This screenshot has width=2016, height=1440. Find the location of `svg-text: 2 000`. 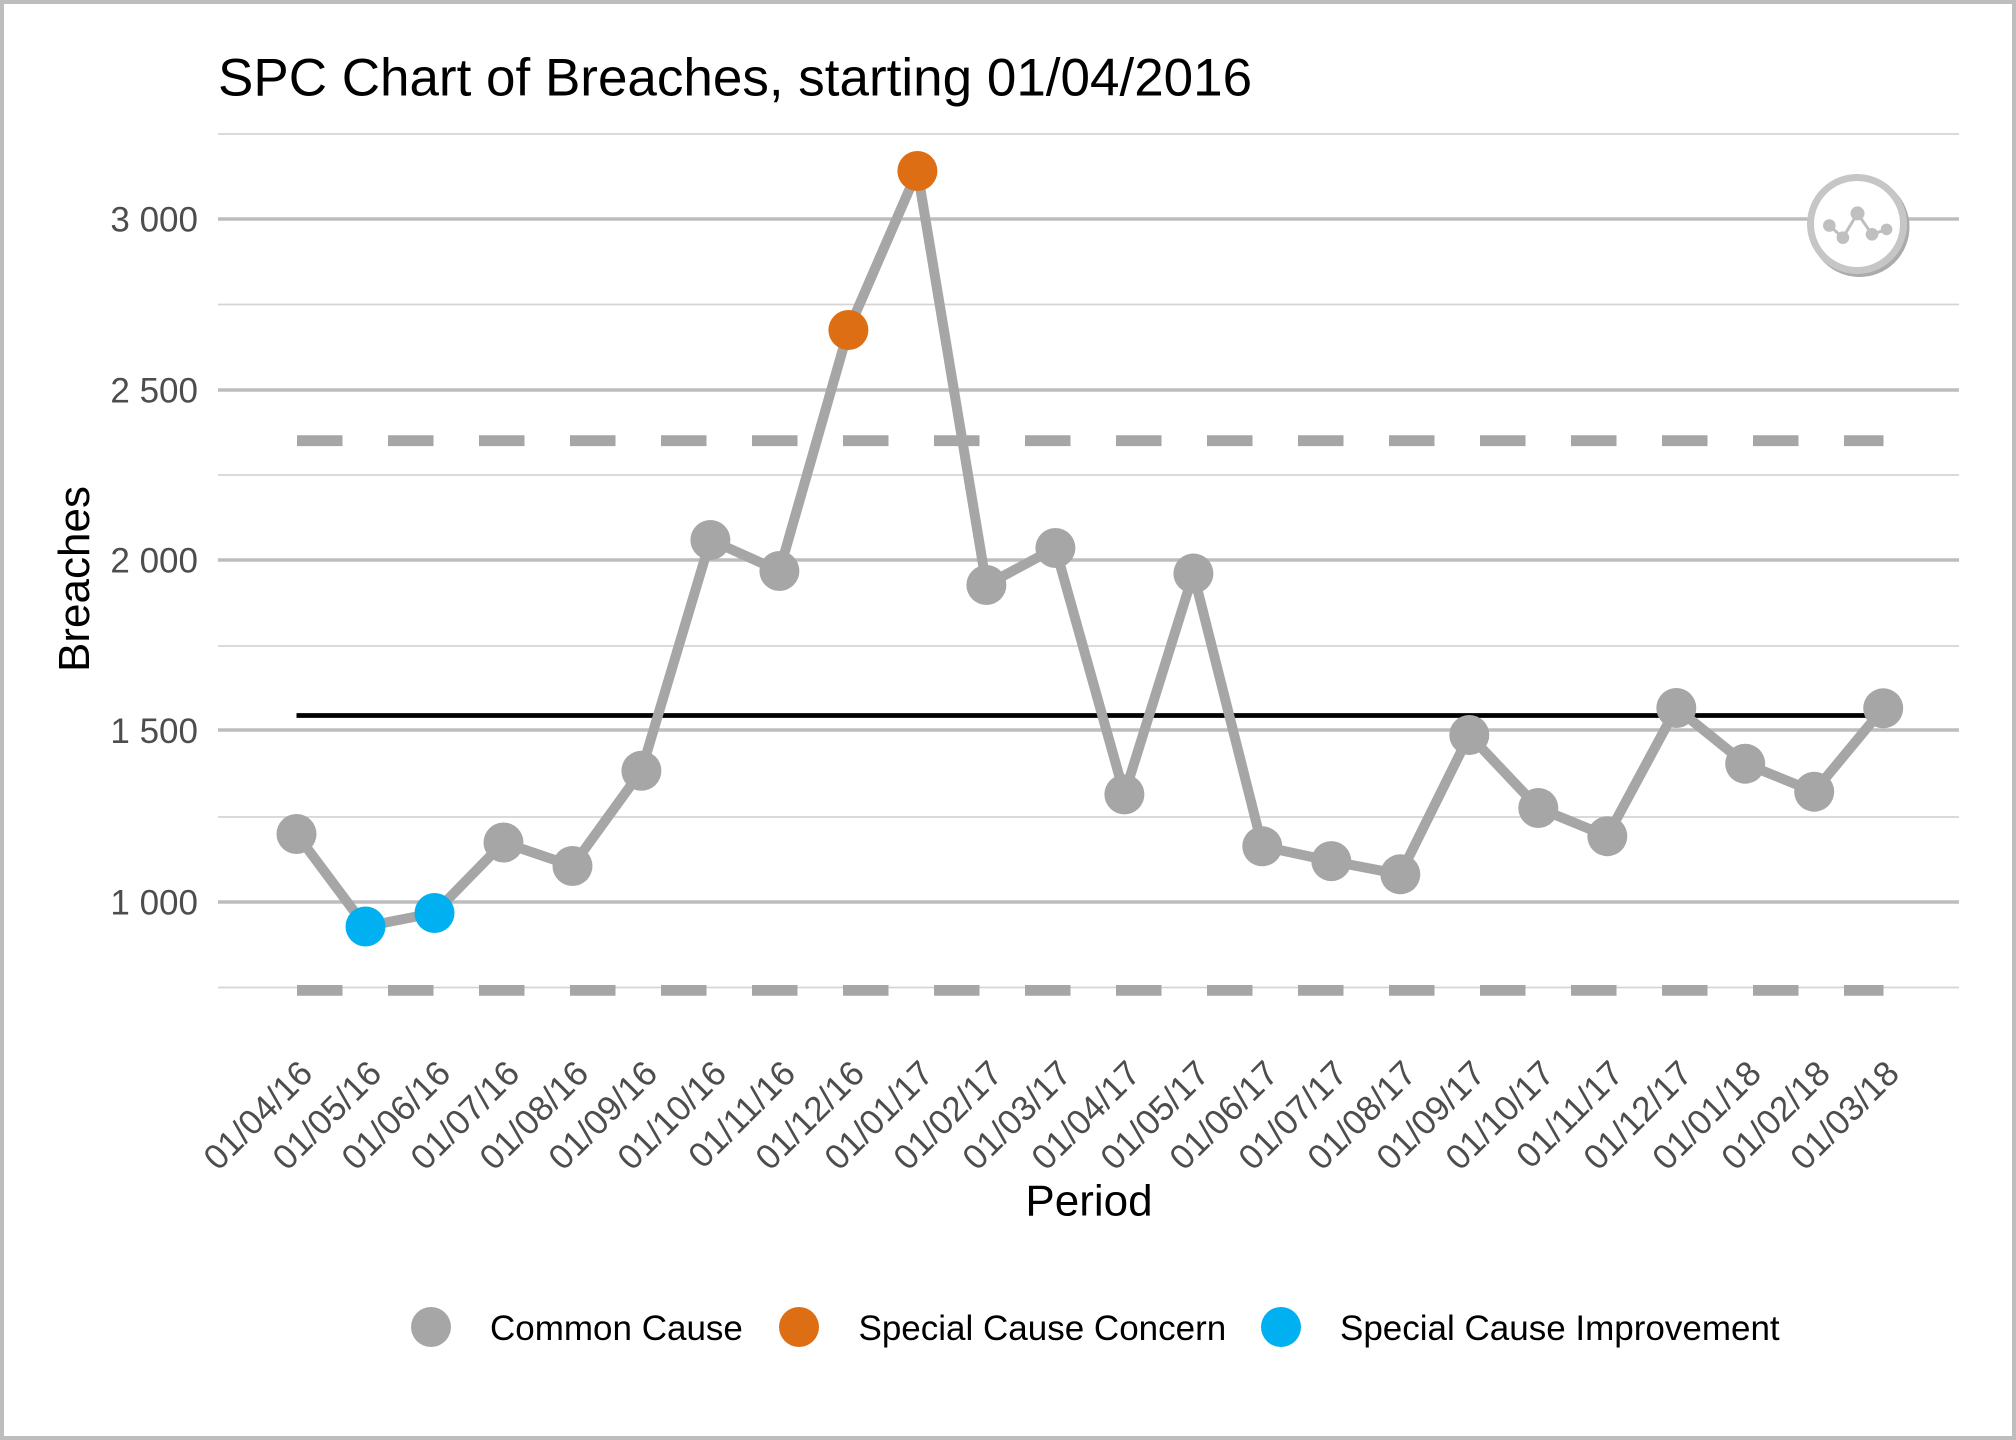

svg-text: 2 000 is located at coordinates (154, 561).